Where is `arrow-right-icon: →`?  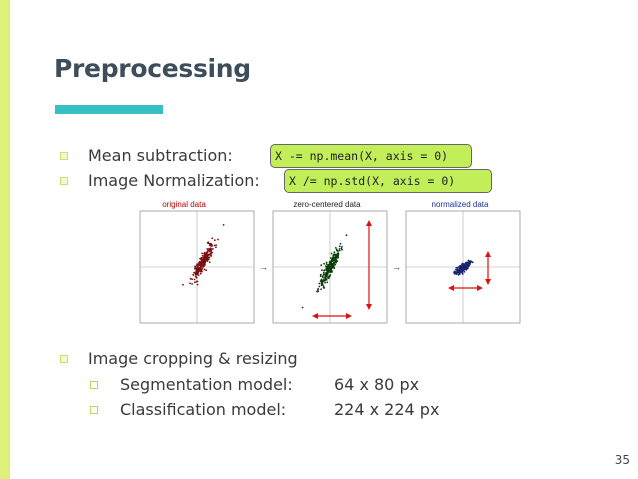 arrow-right-icon: → is located at coordinates (263, 267).